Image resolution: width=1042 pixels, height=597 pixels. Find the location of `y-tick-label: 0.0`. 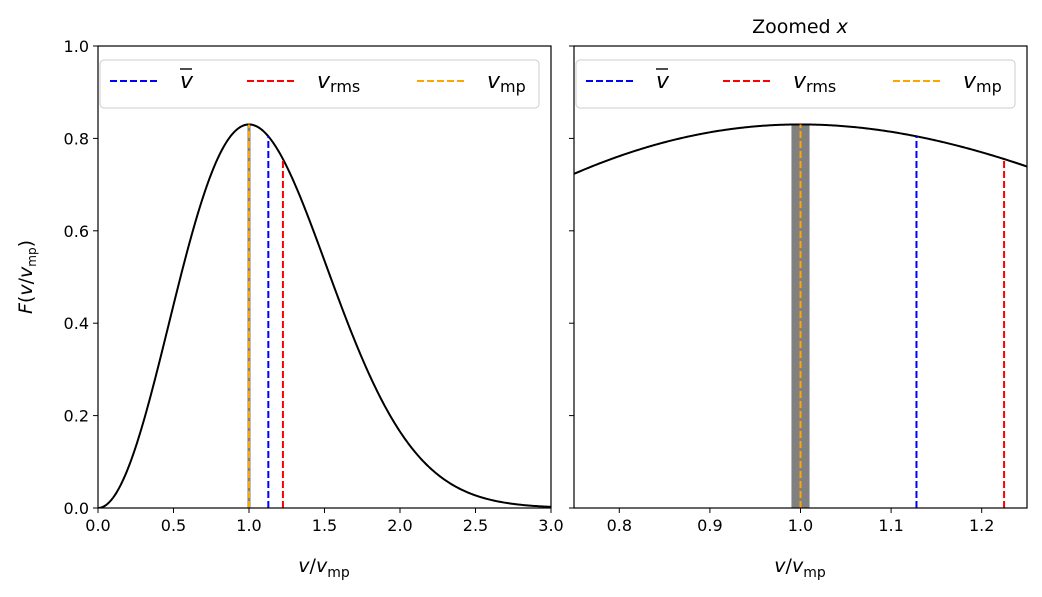

y-tick-label: 0.0 is located at coordinates (76, 508).